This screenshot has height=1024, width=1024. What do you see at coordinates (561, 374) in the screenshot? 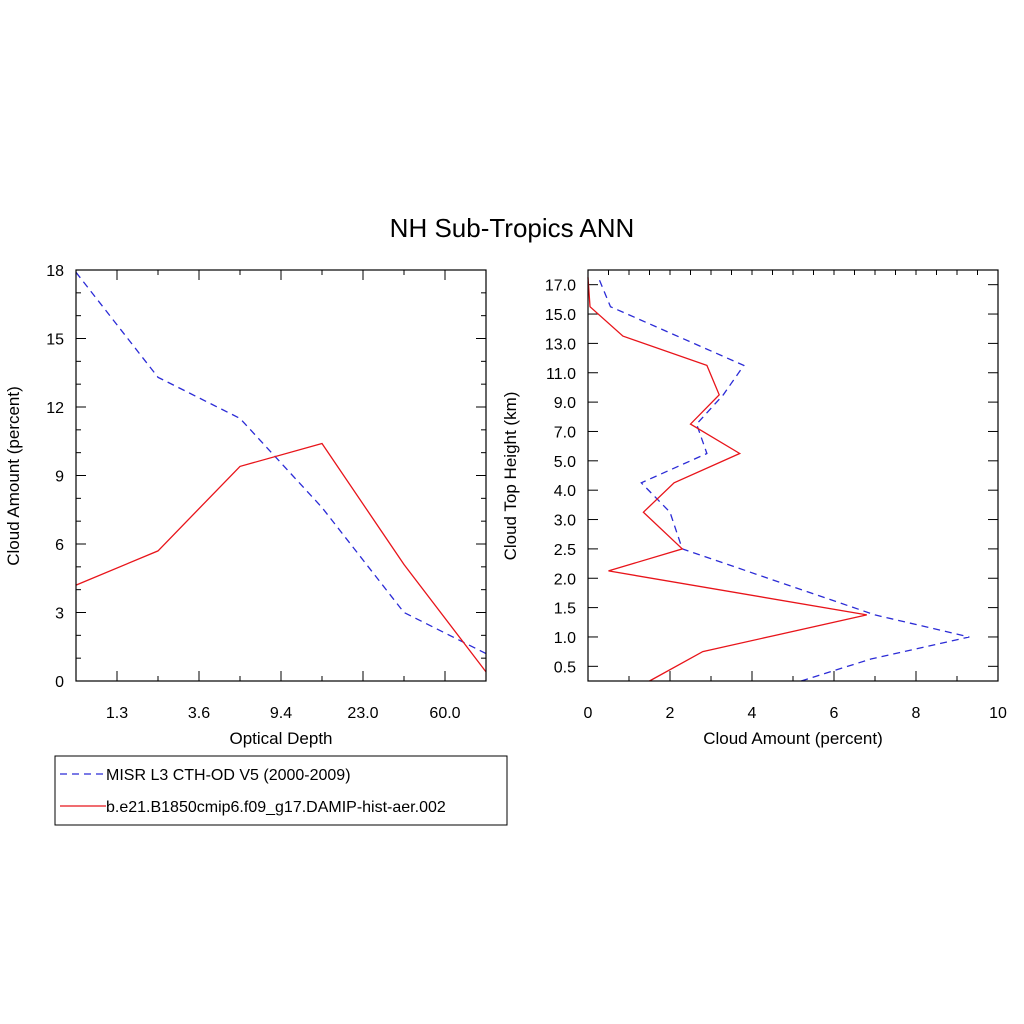
I see `right-y-tick-label: 11.0` at bounding box center [561, 374].